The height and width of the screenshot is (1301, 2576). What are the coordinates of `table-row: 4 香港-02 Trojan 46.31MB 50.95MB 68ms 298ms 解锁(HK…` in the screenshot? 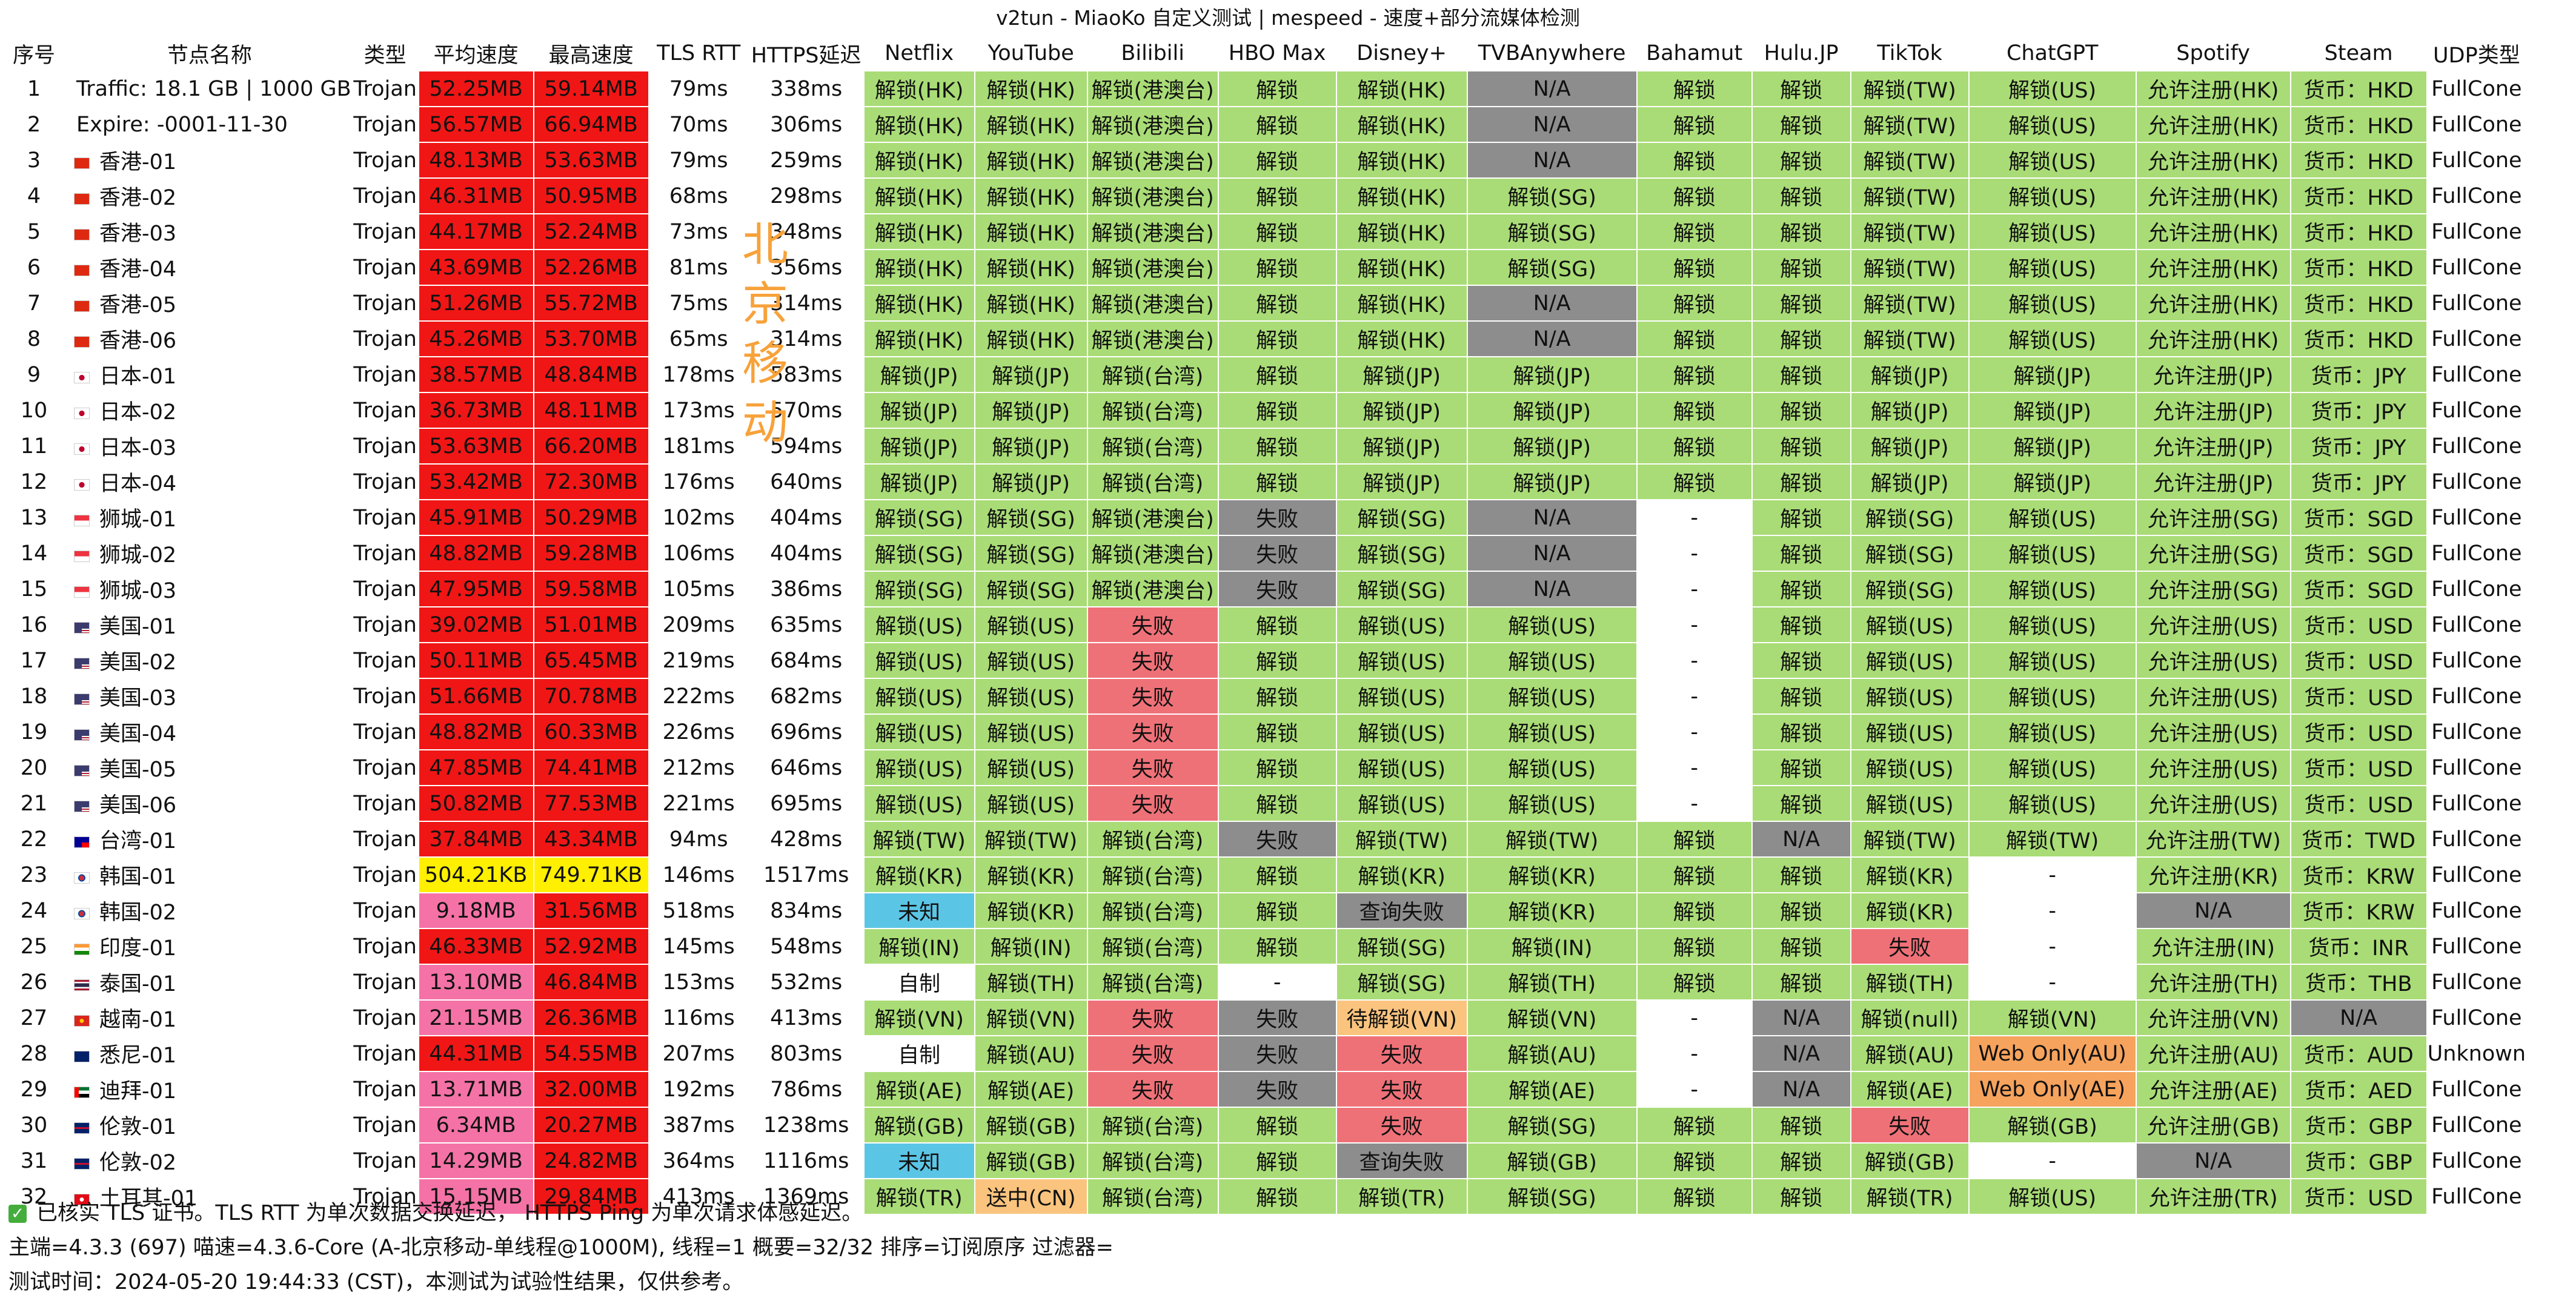 It's located at (1264, 195).